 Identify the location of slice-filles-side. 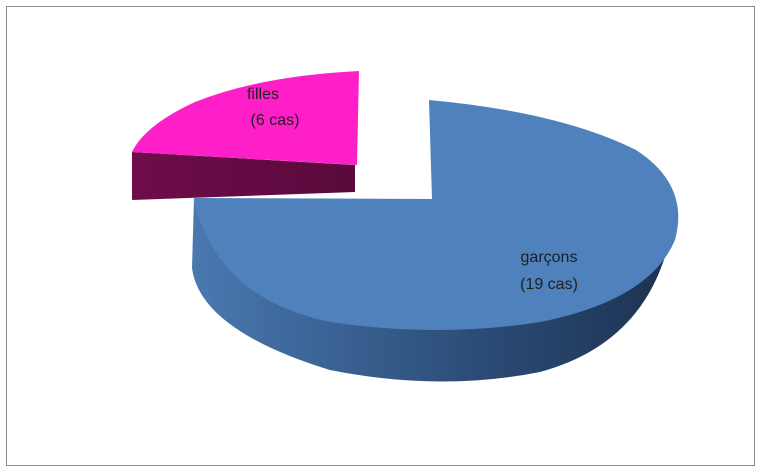
(243, 176).